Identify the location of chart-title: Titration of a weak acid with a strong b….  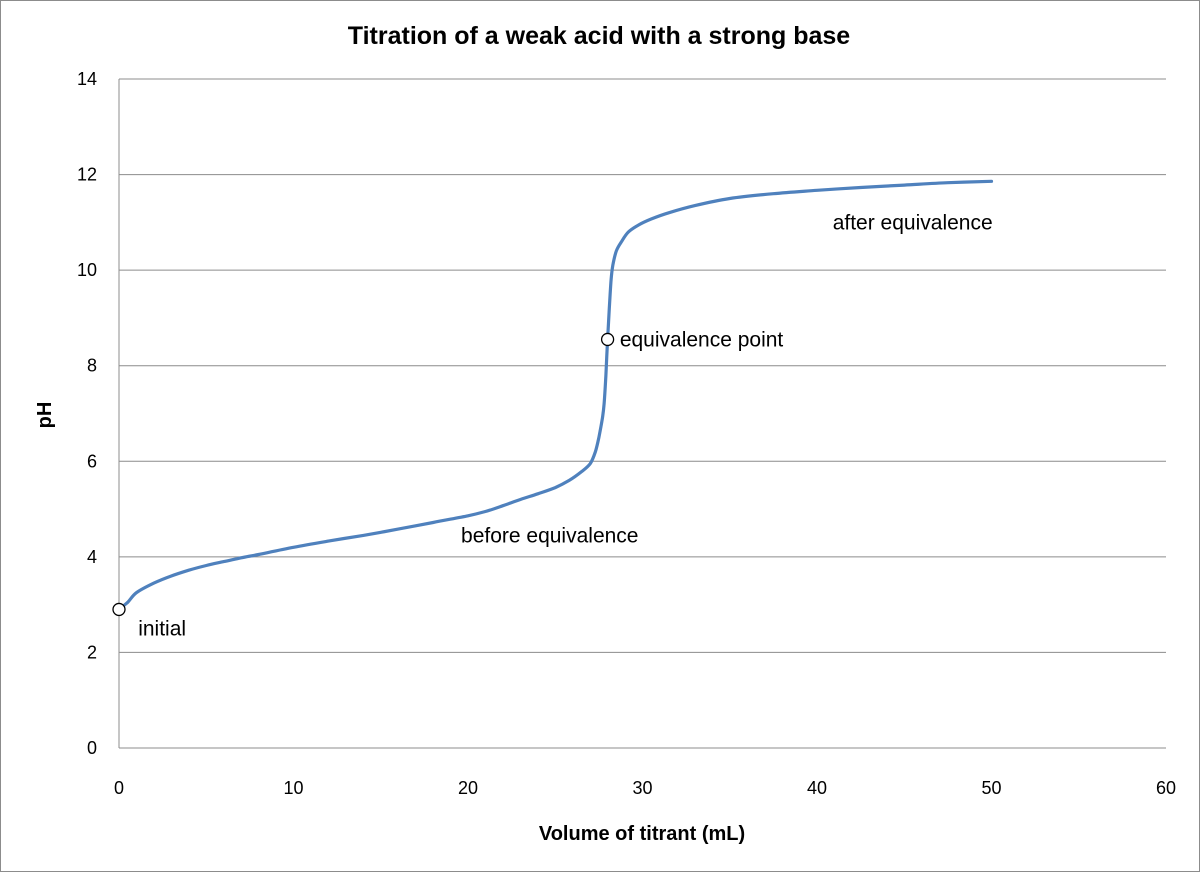
(599, 36).